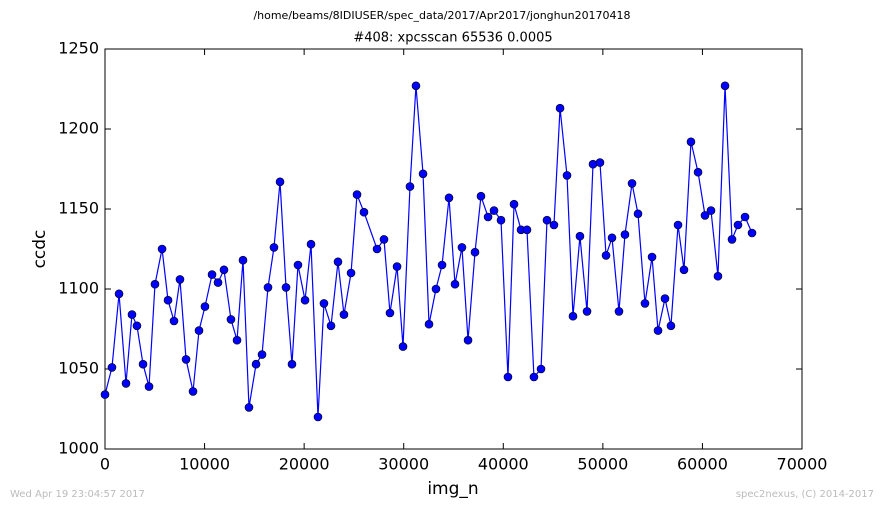  I want to click on y-tick-label: 1200, so click(78, 128).